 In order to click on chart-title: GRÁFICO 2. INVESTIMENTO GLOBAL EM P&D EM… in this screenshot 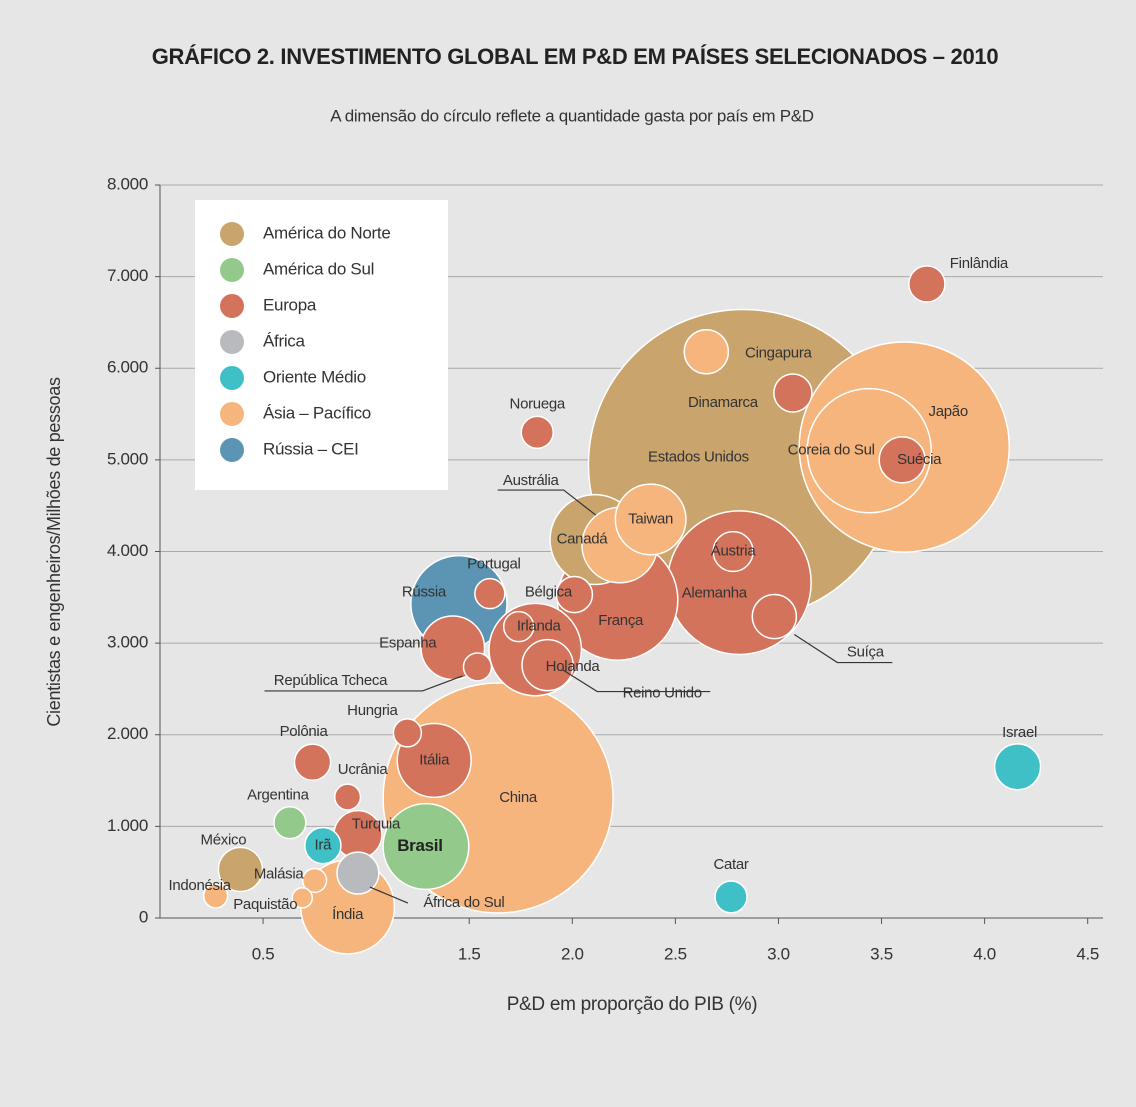, I will do `click(575, 56)`.